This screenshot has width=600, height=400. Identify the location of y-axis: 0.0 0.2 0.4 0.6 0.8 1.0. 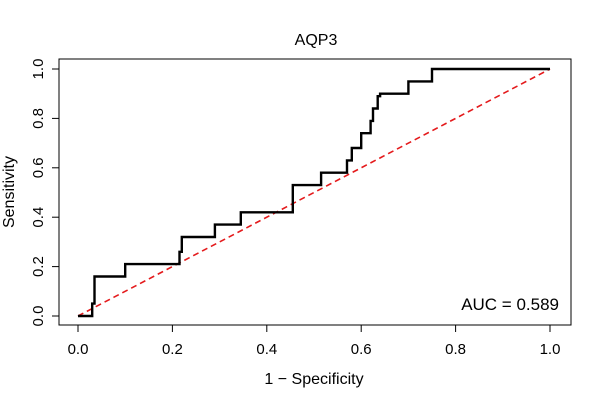
(44, 193).